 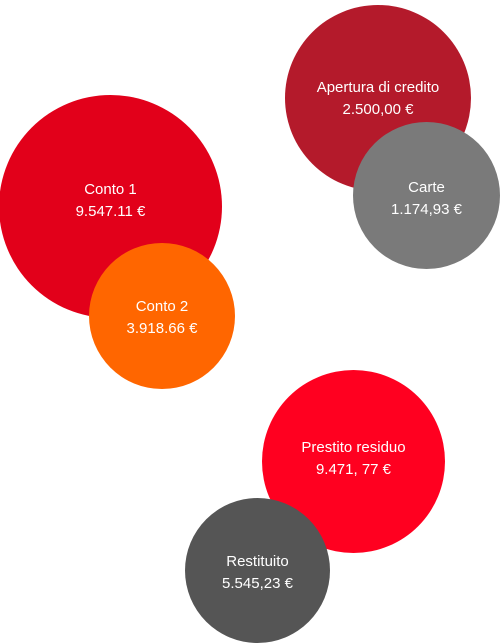 I want to click on remaining-loan-amount: 9.471, 77 €, so click(x=353, y=469).